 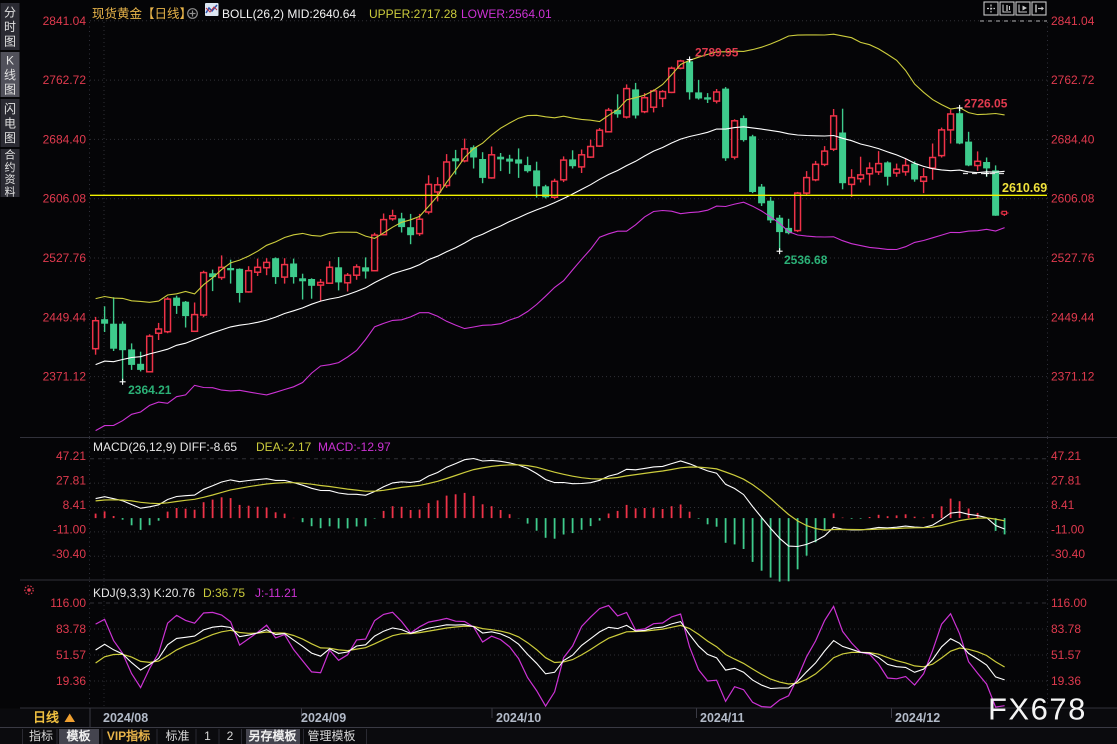 What do you see at coordinates (10, 191) in the screenshot?
I see `svg-text: 料` at bounding box center [10, 191].